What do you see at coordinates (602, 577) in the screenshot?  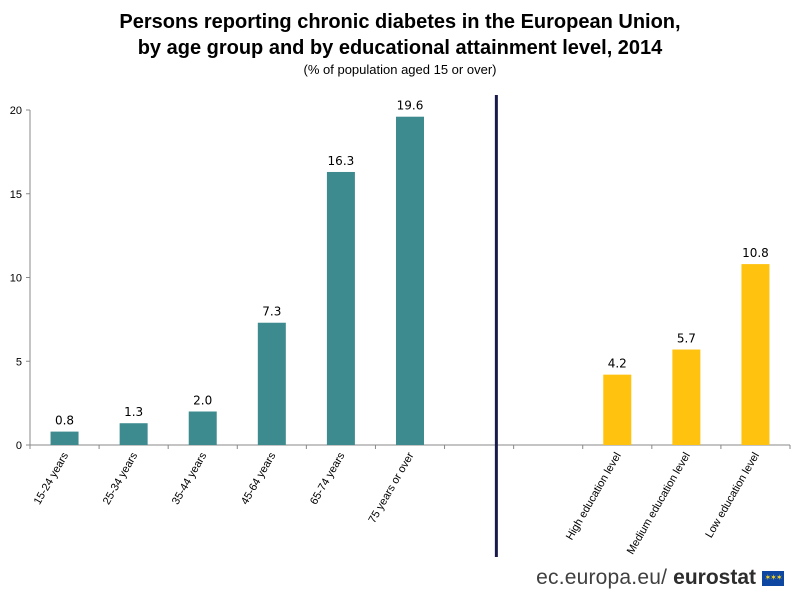 I see `footer-site-text: ec.europa.eu/` at bounding box center [602, 577].